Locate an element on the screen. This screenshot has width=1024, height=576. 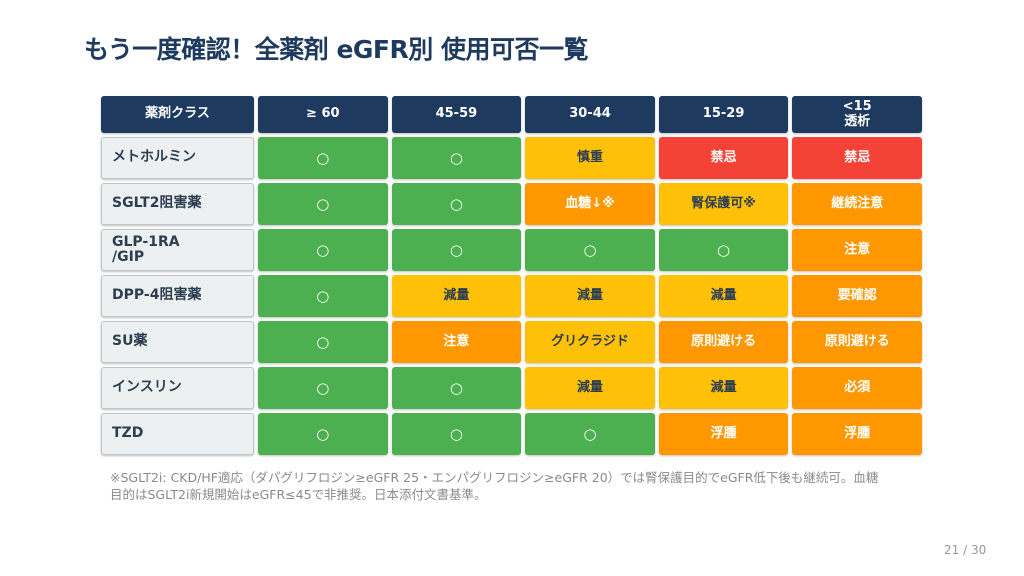
column-header: 30-44 is located at coordinates (590, 114).